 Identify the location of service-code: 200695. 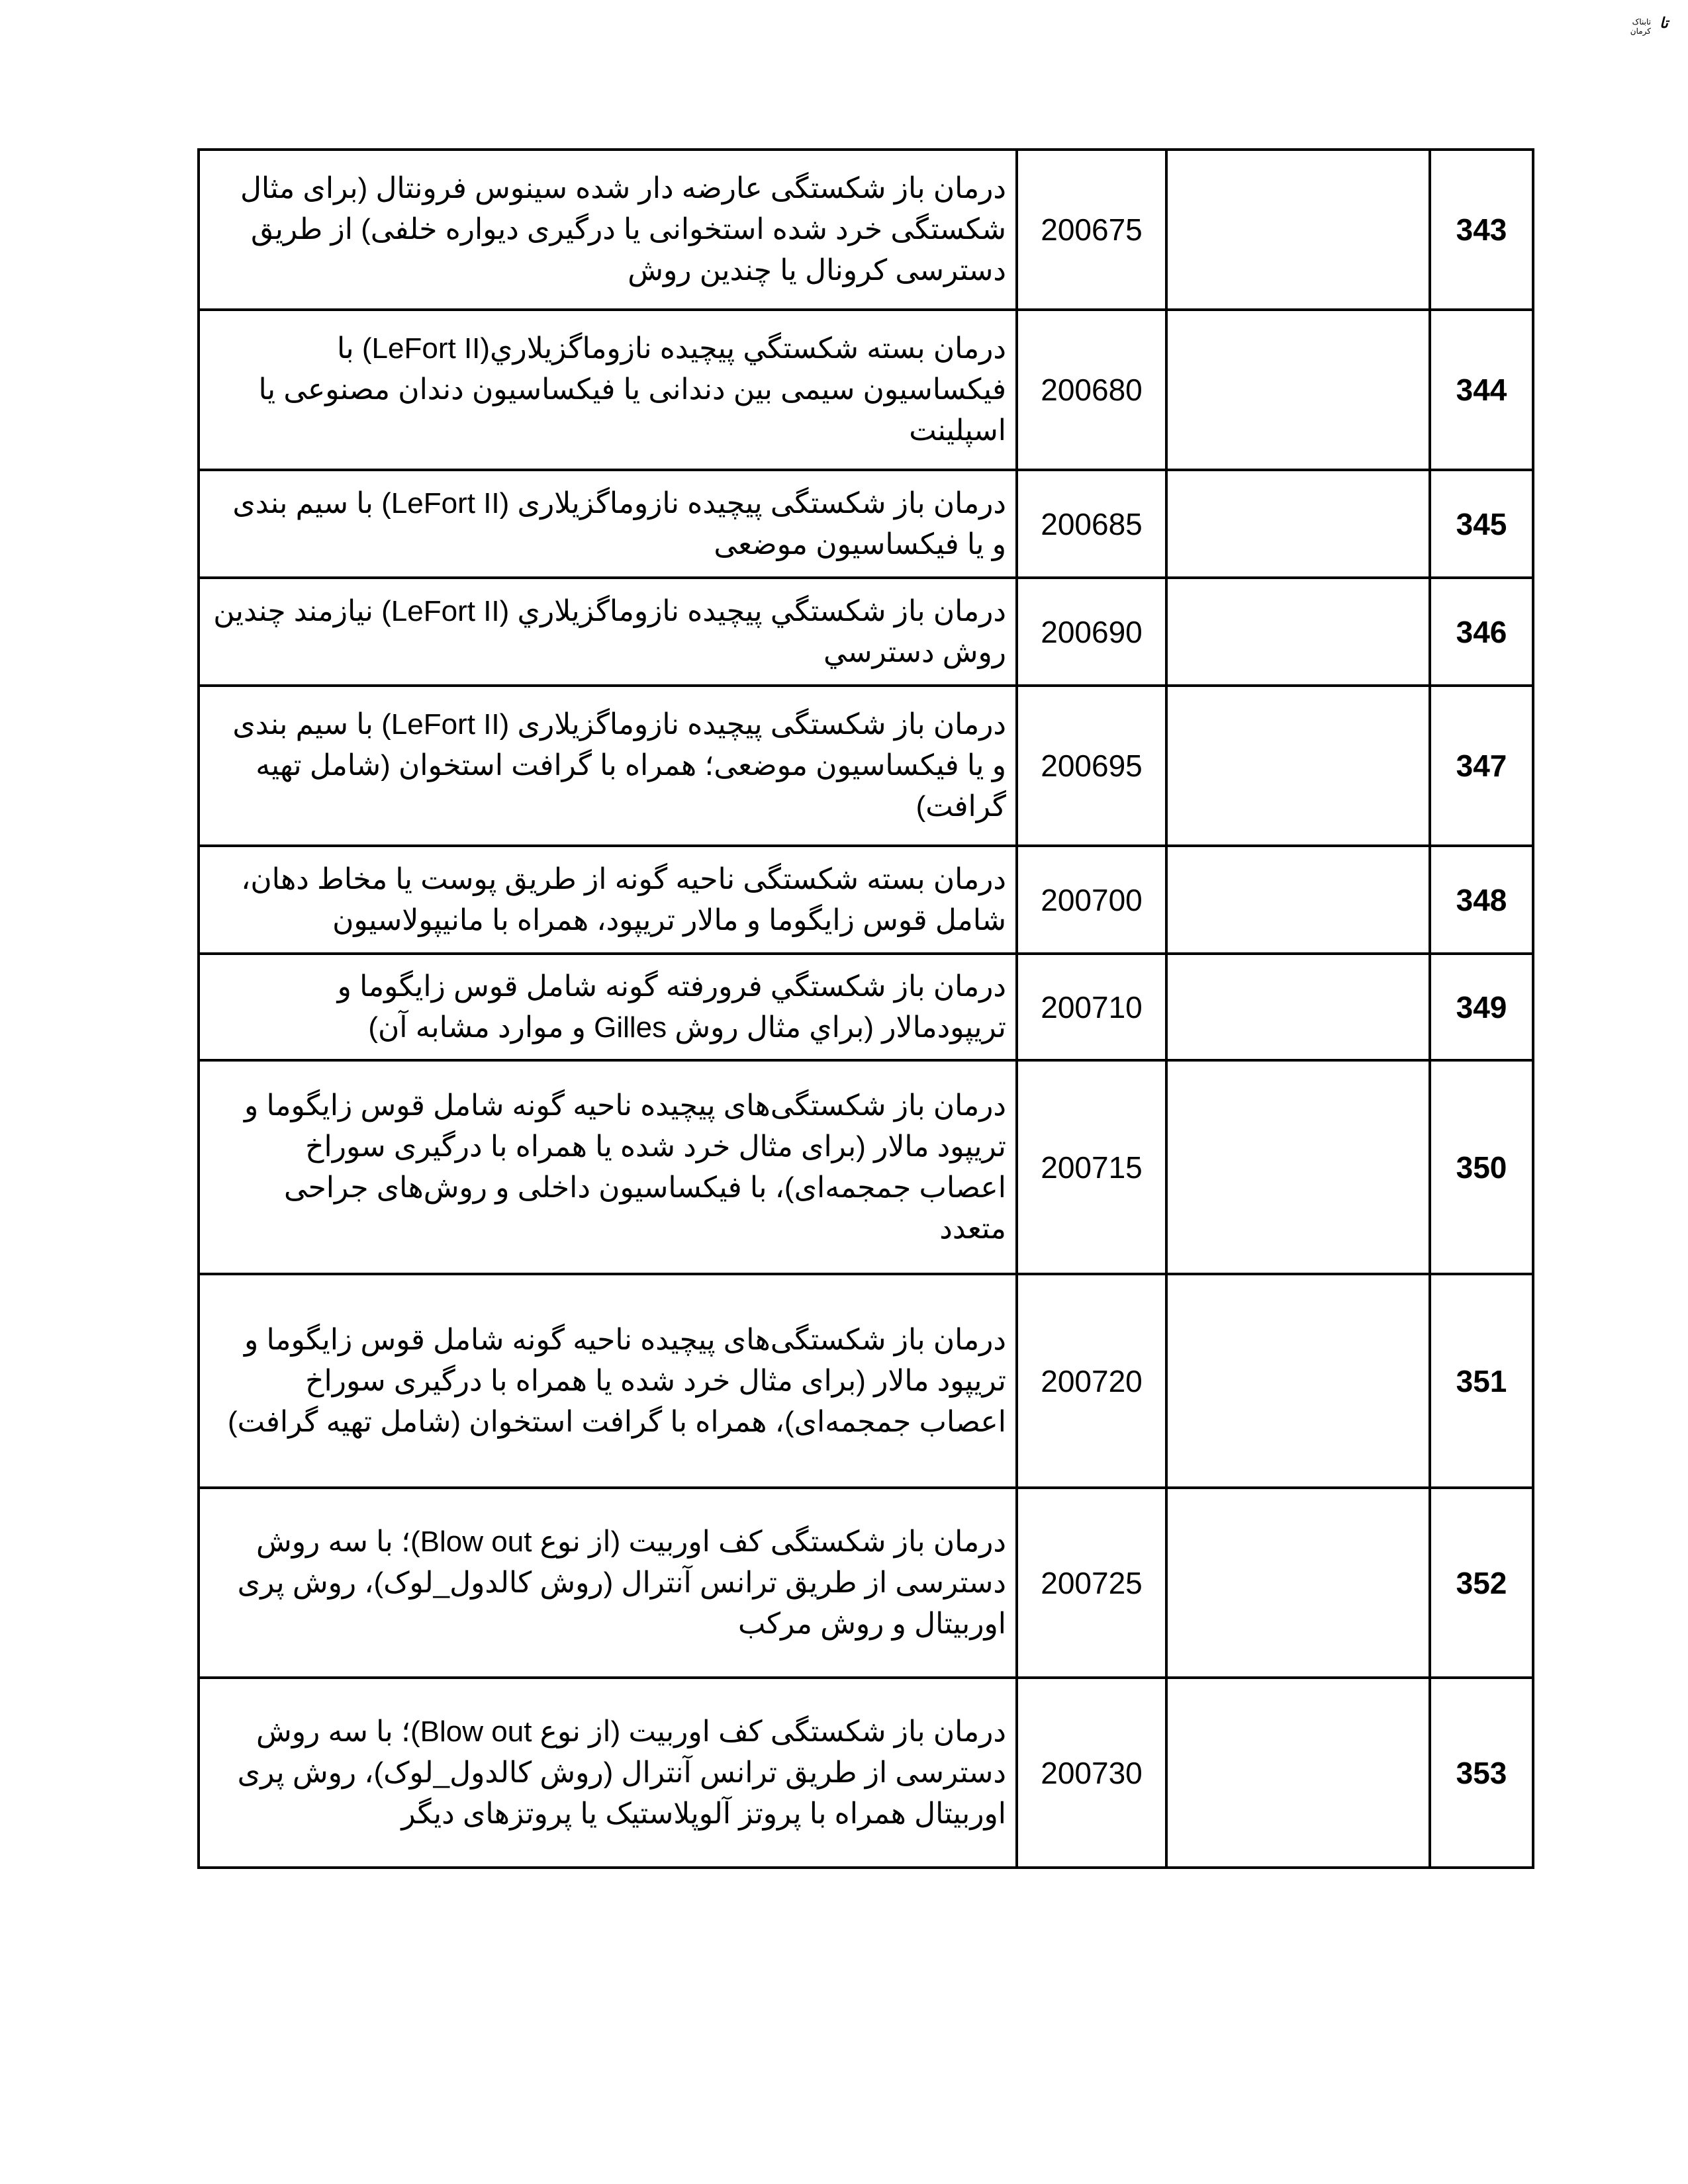
(1091, 765).